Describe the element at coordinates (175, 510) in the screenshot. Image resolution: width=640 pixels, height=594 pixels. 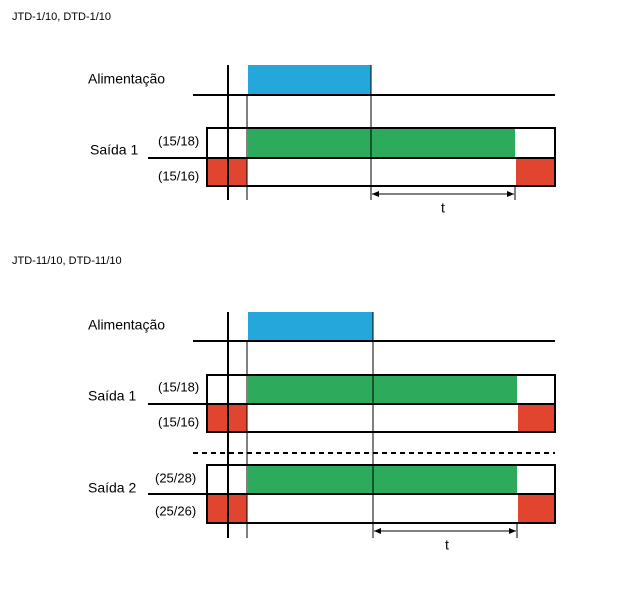
I see `contact-label: (25/26)` at that location.